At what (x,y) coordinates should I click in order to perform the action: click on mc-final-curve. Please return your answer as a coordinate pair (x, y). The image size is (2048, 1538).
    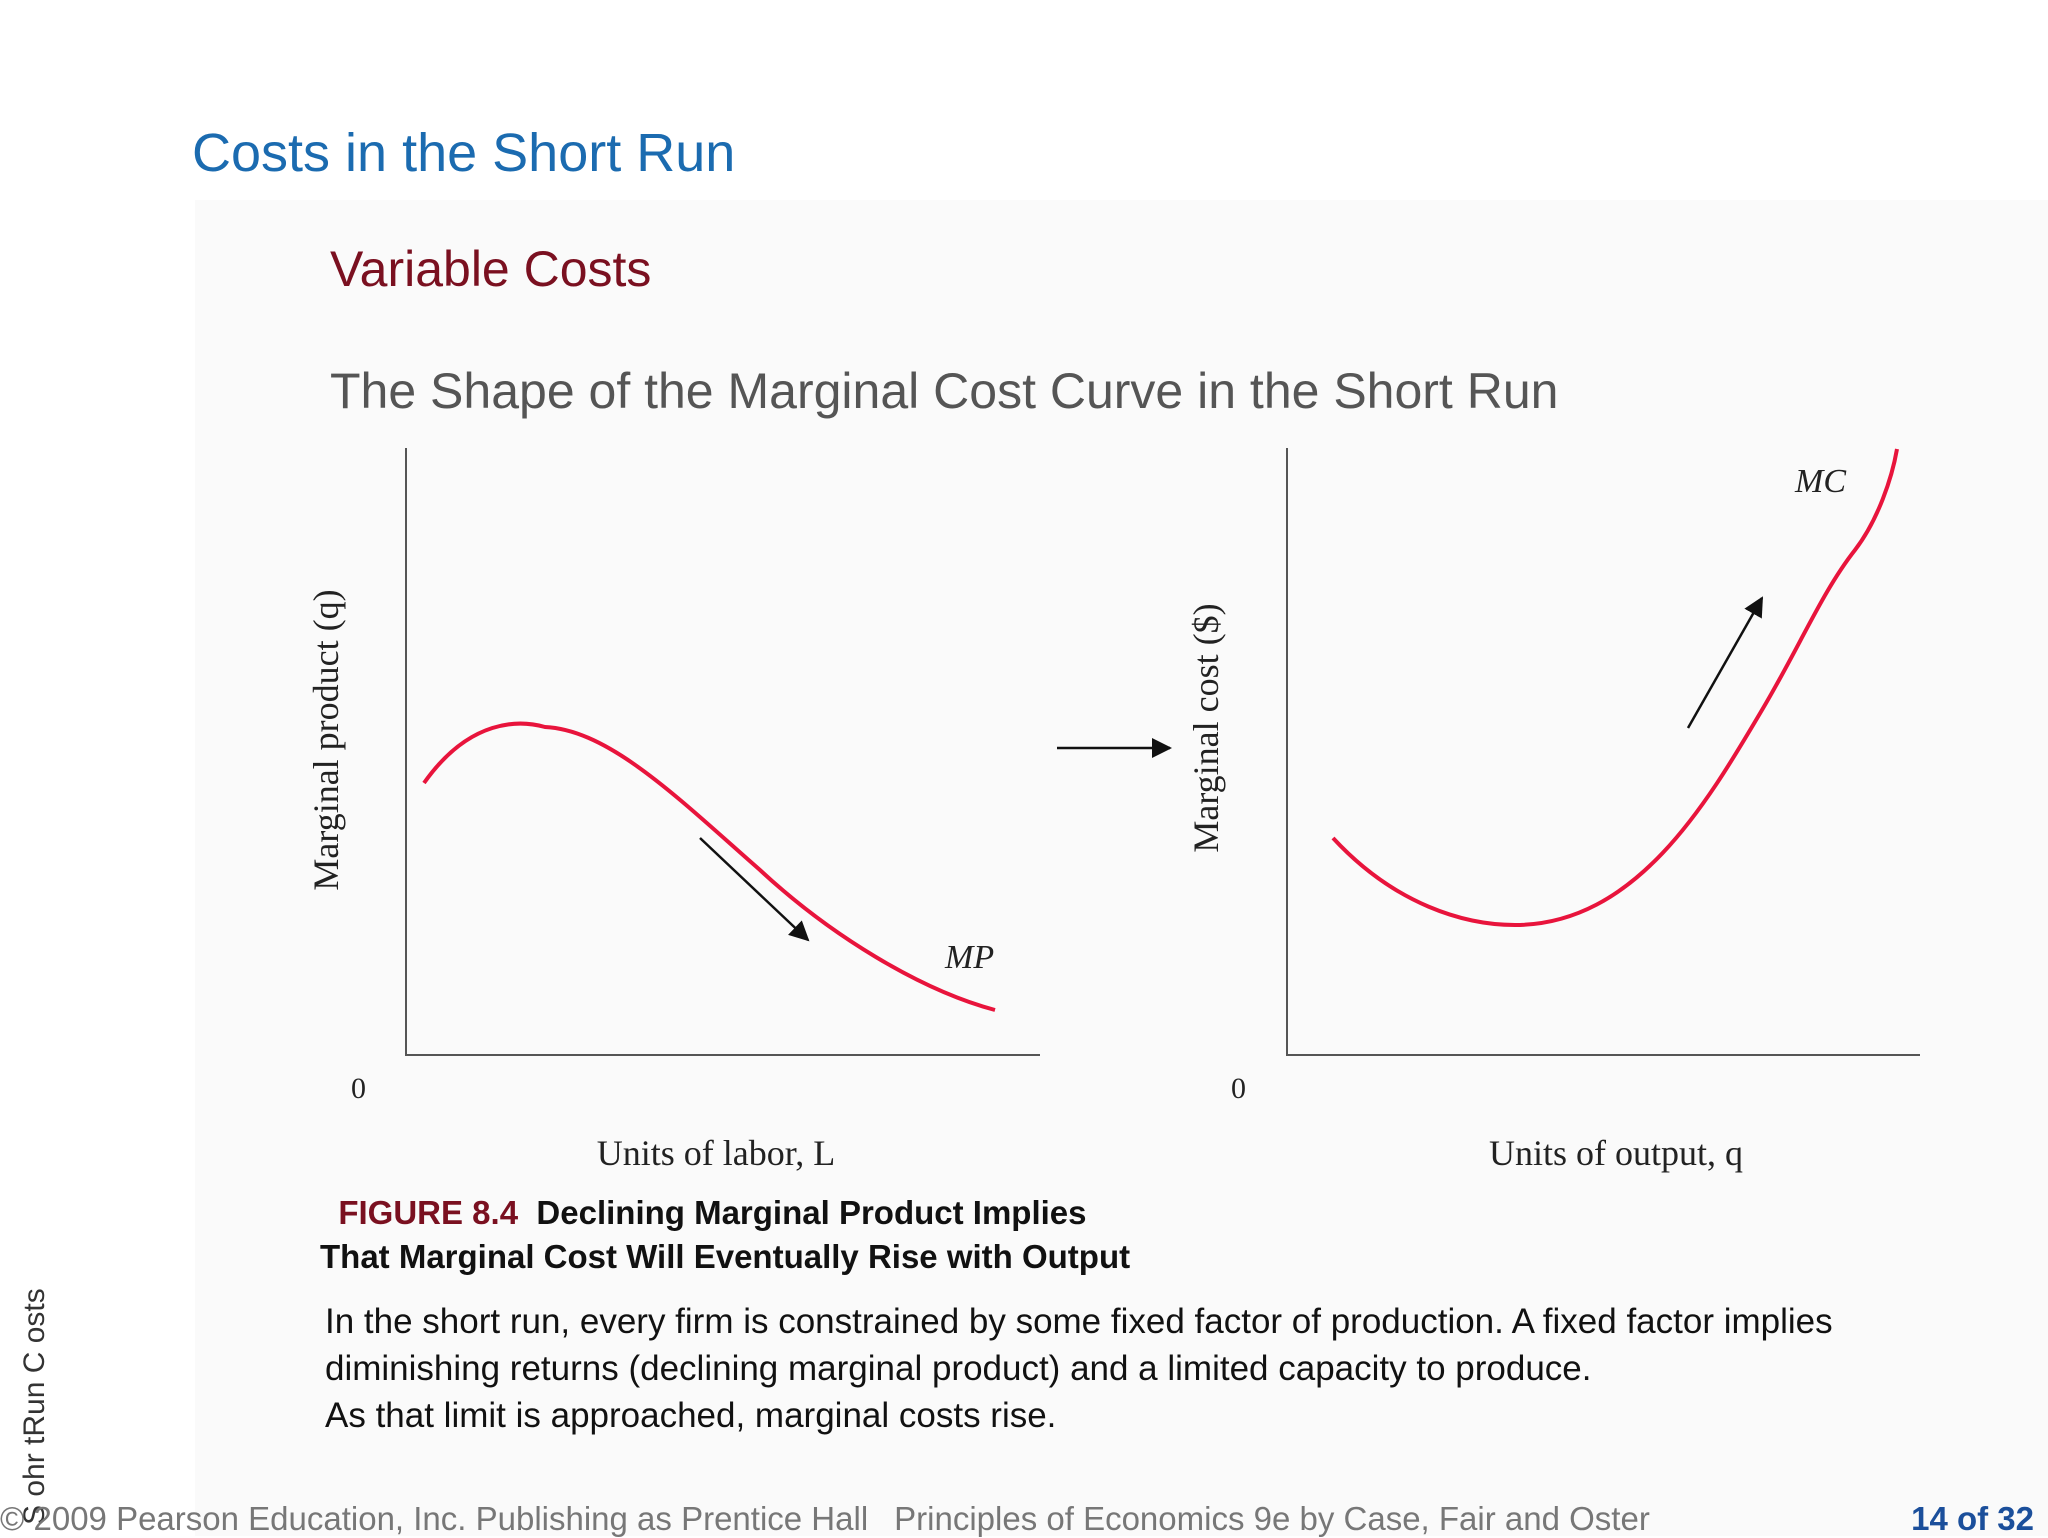
    Looking at the image, I should click on (1615, 687).